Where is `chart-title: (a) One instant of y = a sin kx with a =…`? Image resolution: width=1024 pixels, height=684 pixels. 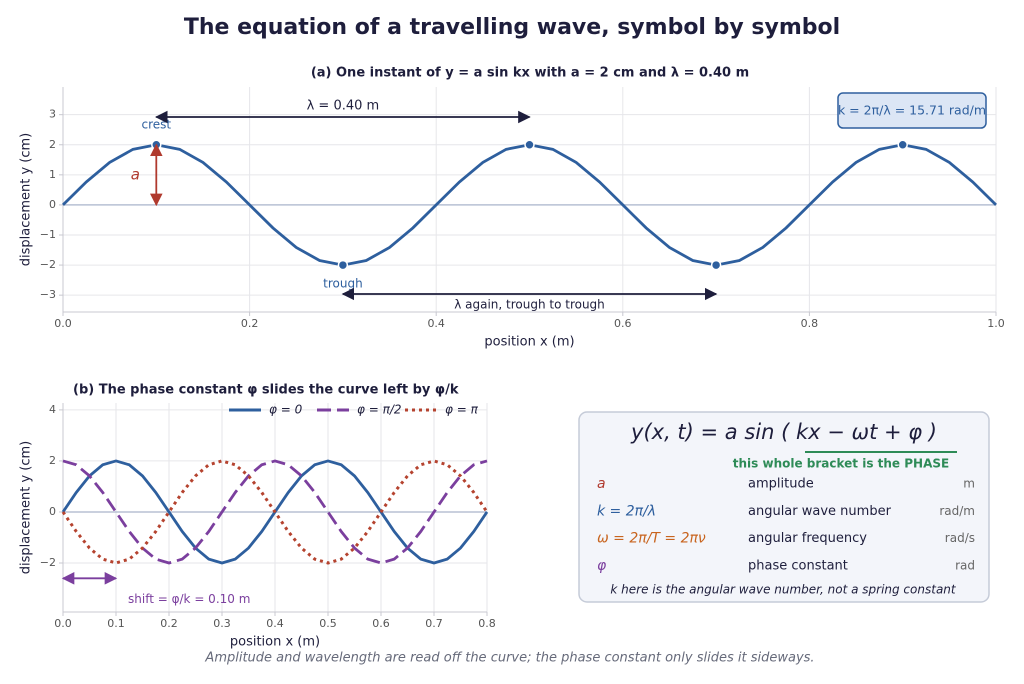
chart-title: (a) One instant of y = a sin kx with a =… is located at coordinates (530, 73).